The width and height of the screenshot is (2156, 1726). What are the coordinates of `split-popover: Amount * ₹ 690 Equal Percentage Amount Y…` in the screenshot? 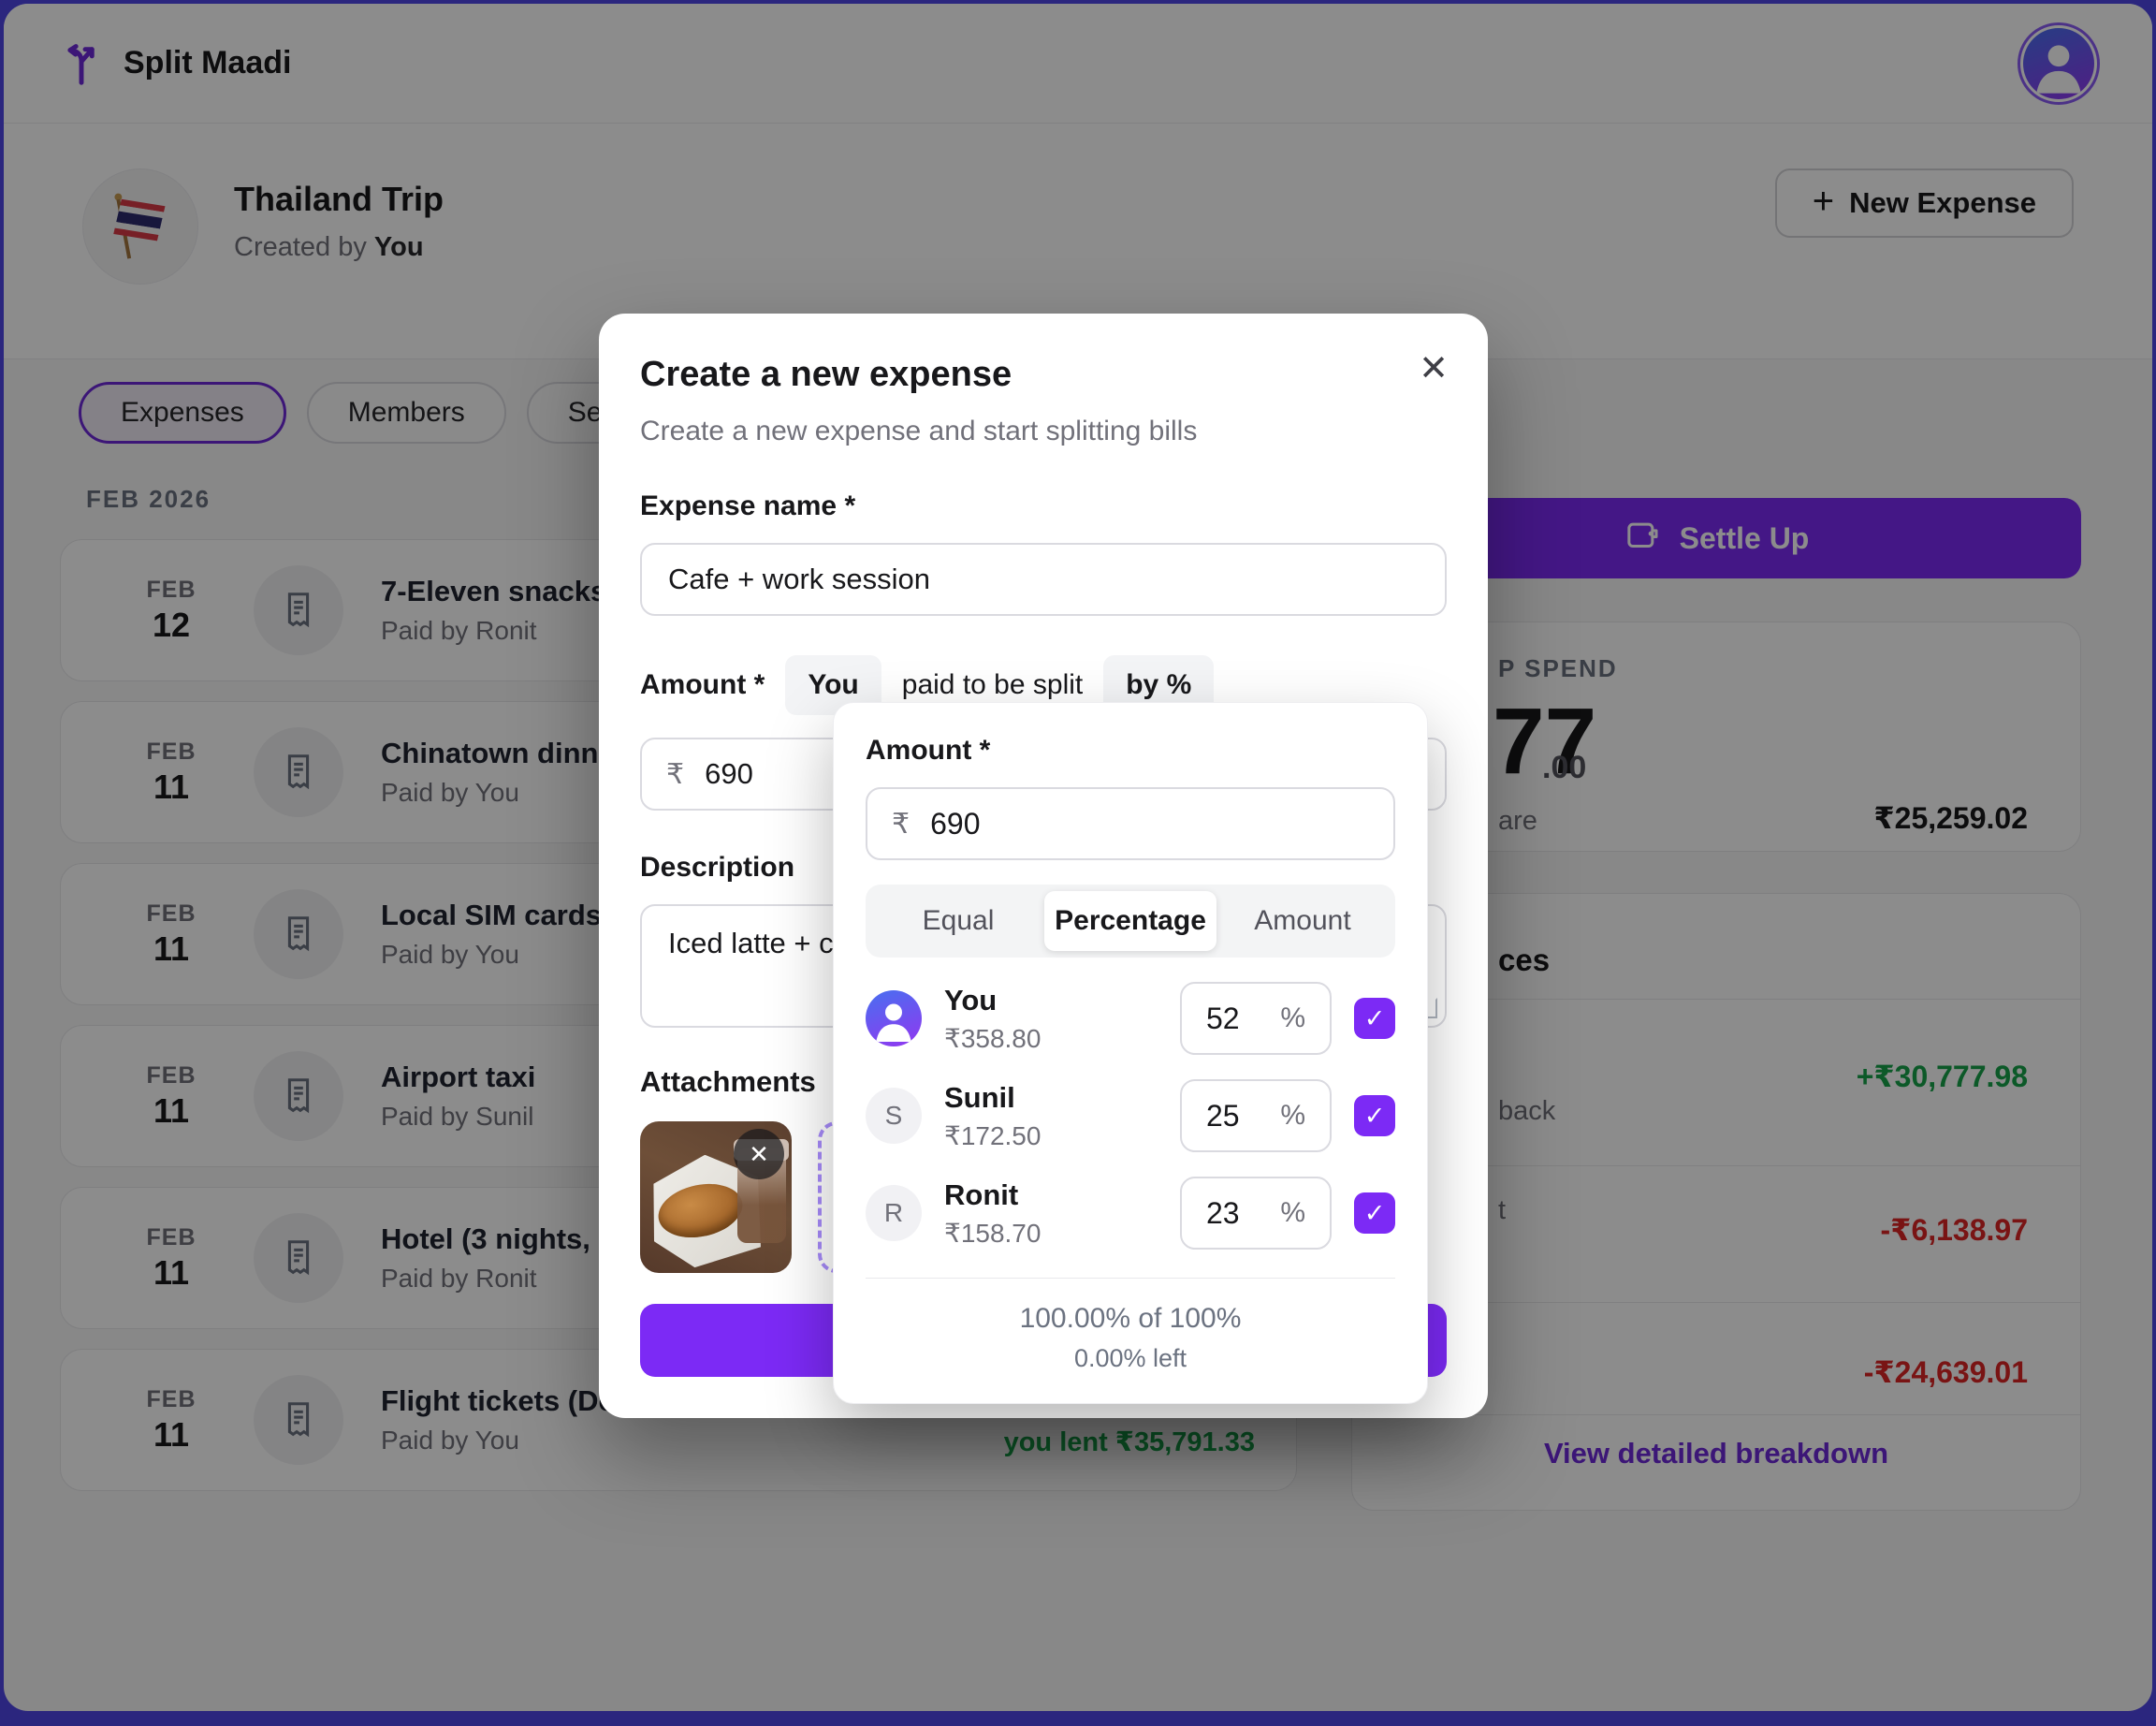 It's located at (1130, 1053).